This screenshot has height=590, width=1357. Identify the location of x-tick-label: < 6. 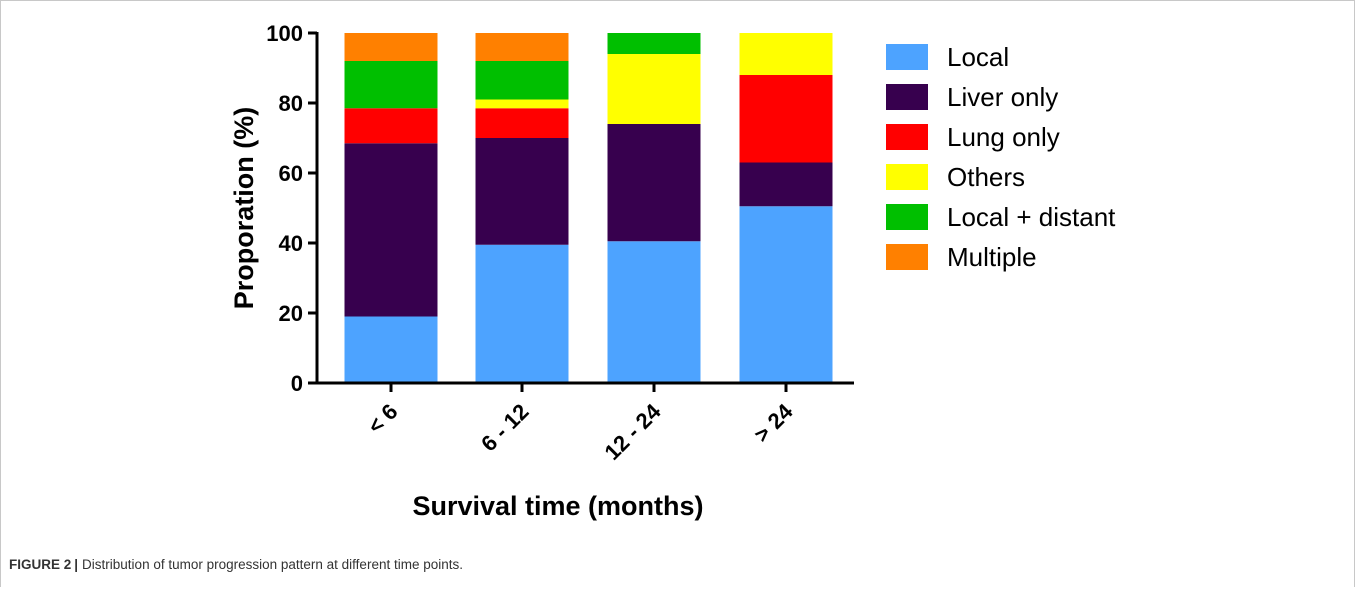
(383, 419).